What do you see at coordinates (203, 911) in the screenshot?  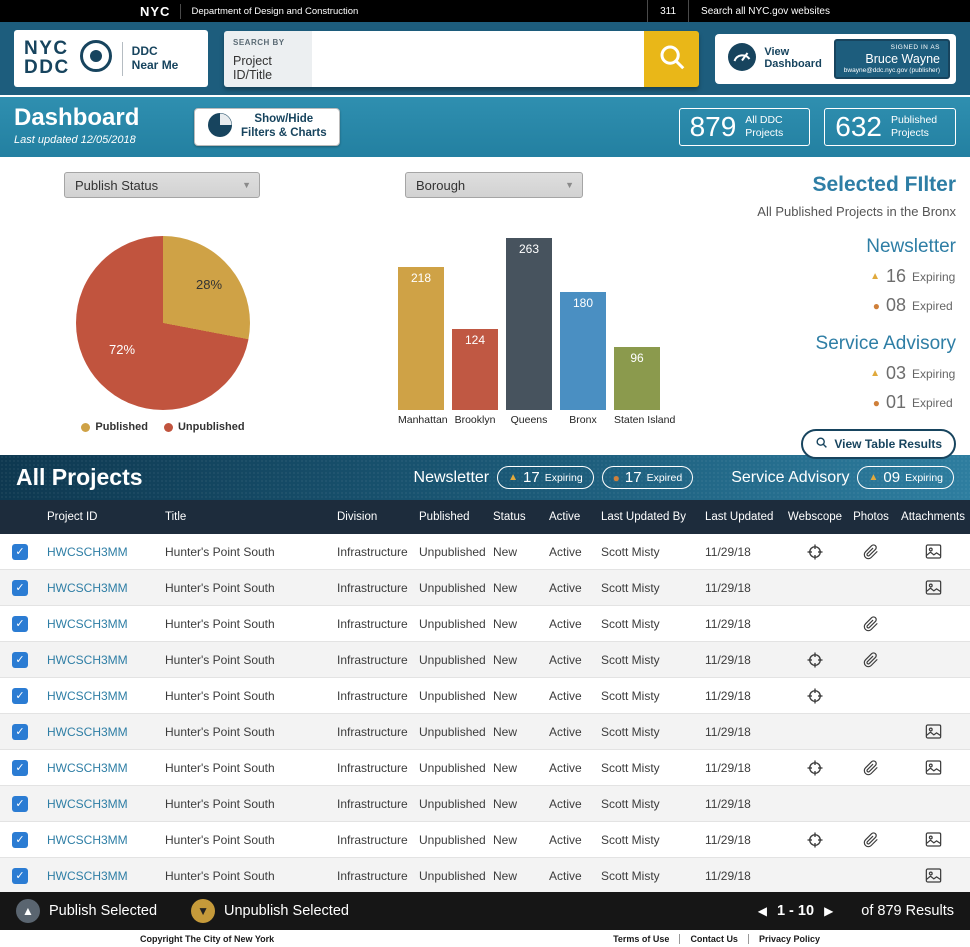 I see `unpublish-icon: ▼` at bounding box center [203, 911].